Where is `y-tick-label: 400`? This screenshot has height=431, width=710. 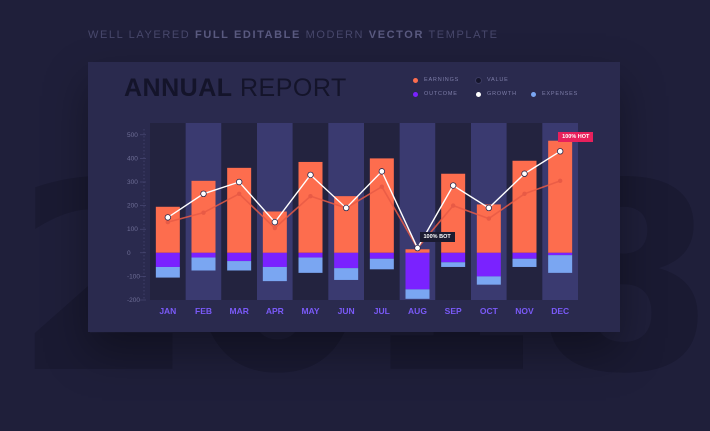 y-tick-label: 400 is located at coordinates (132, 158).